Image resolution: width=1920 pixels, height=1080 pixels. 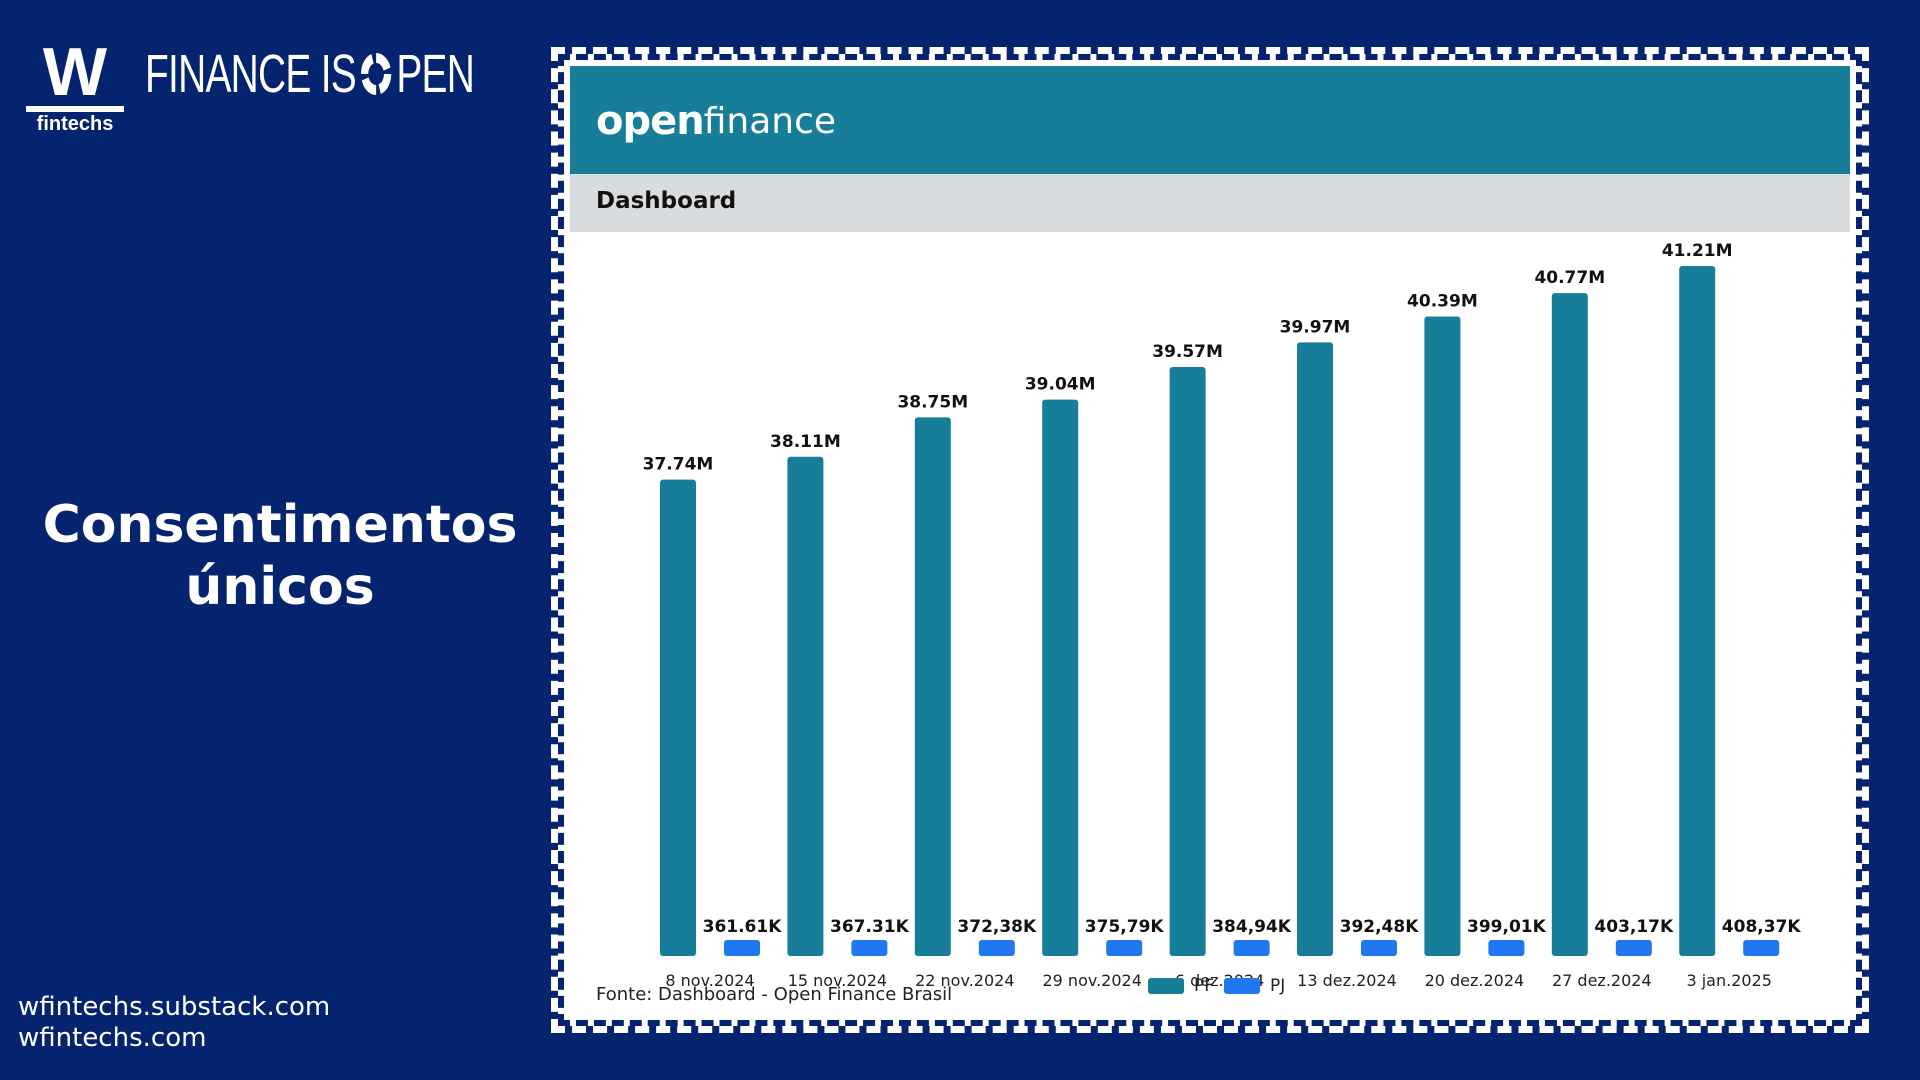 I want to click on legend-label-pf: PF, so click(x=1204, y=986).